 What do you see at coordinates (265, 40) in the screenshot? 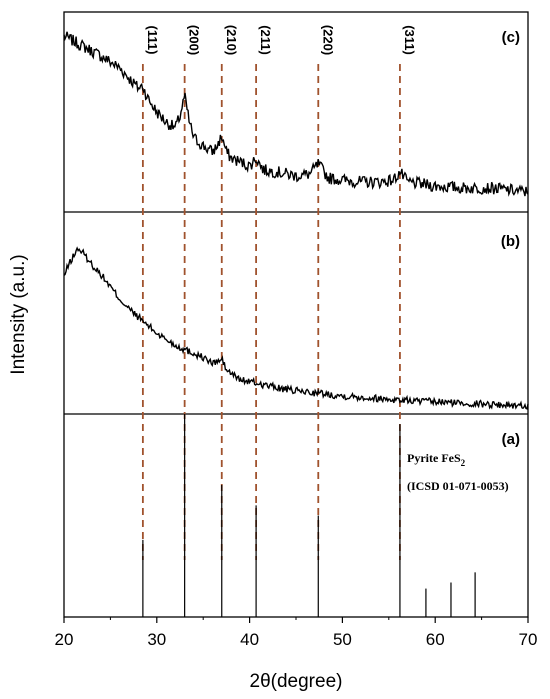
I see `peak-label-3: (211)` at bounding box center [265, 40].